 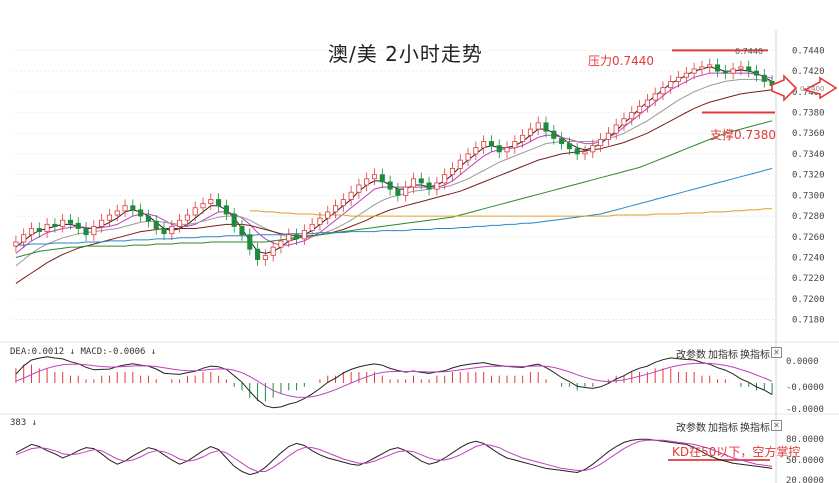 What do you see at coordinates (776, 425) in the screenshot?
I see `kd-close-icon: ✕` at bounding box center [776, 425].